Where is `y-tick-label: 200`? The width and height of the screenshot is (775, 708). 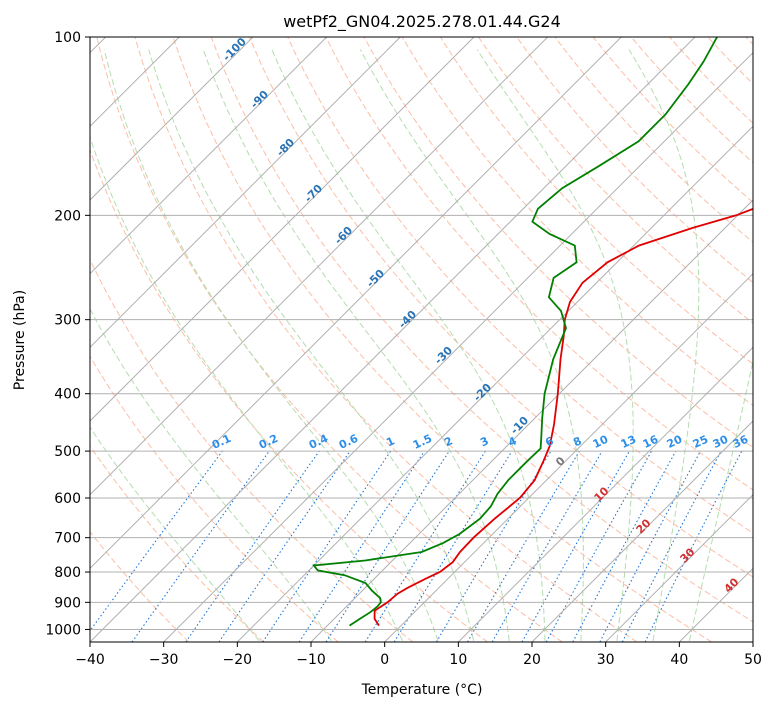
y-tick-label: 200 is located at coordinates (67, 216).